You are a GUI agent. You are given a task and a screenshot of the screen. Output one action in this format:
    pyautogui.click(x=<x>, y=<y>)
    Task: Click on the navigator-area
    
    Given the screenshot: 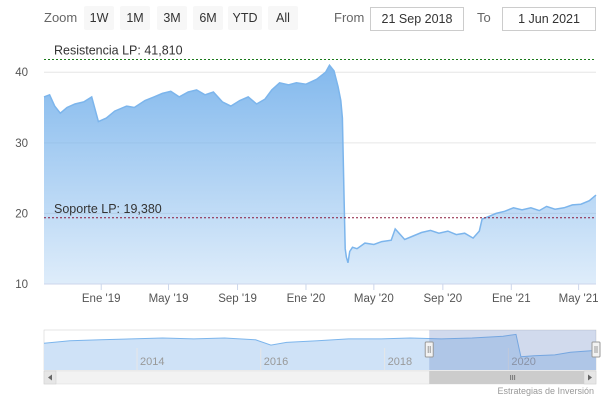 What is the action you would take?
    pyautogui.click(x=320, y=352)
    